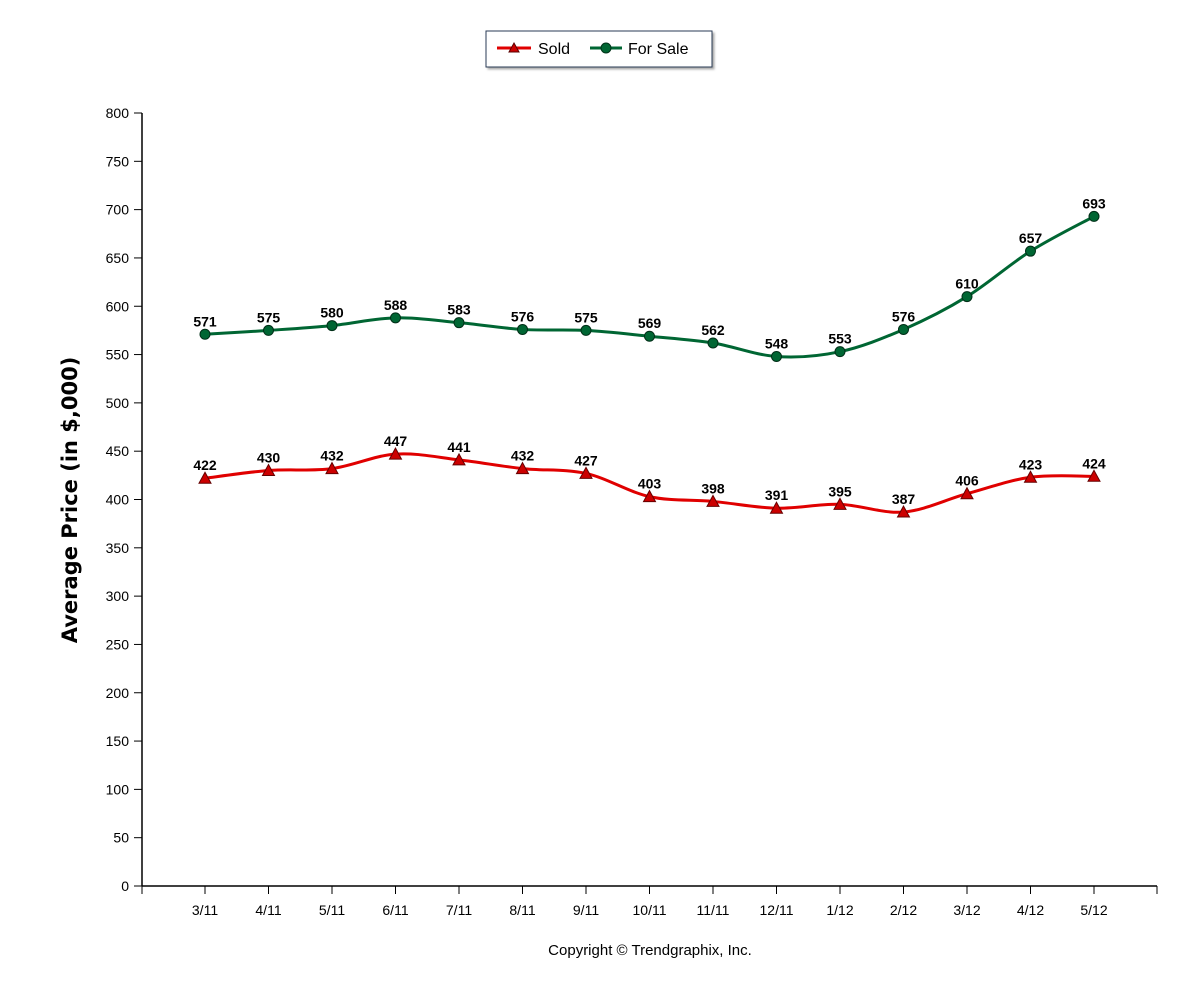 The image size is (1200, 1000). What do you see at coordinates (459, 310) in the screenshot?
I see `data-label-for-sale: 583` at bounding box center [459, 310].